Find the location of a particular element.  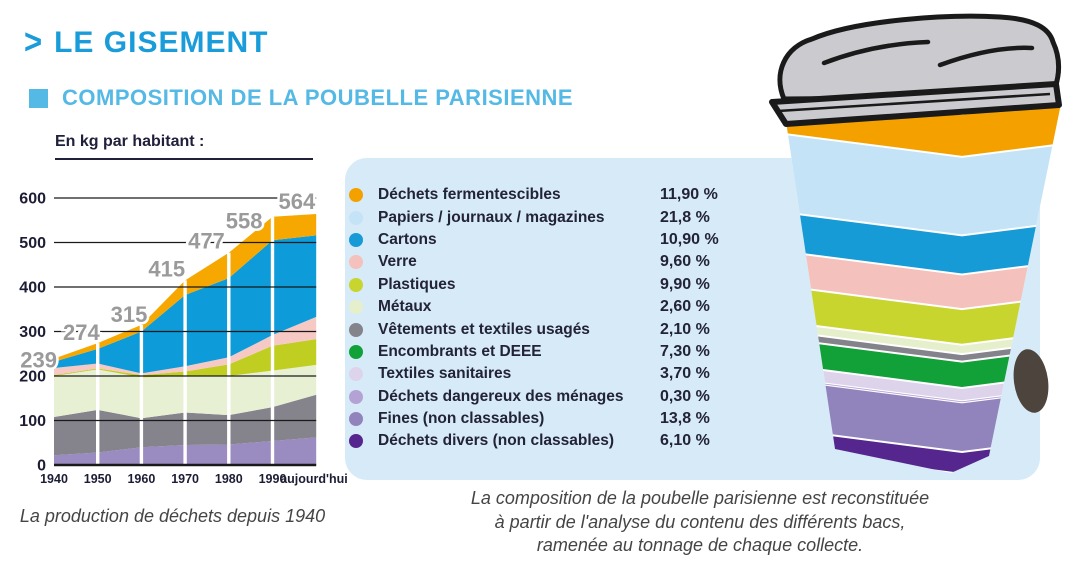

svg-text: 1990 is located at coordinates (273, 479).